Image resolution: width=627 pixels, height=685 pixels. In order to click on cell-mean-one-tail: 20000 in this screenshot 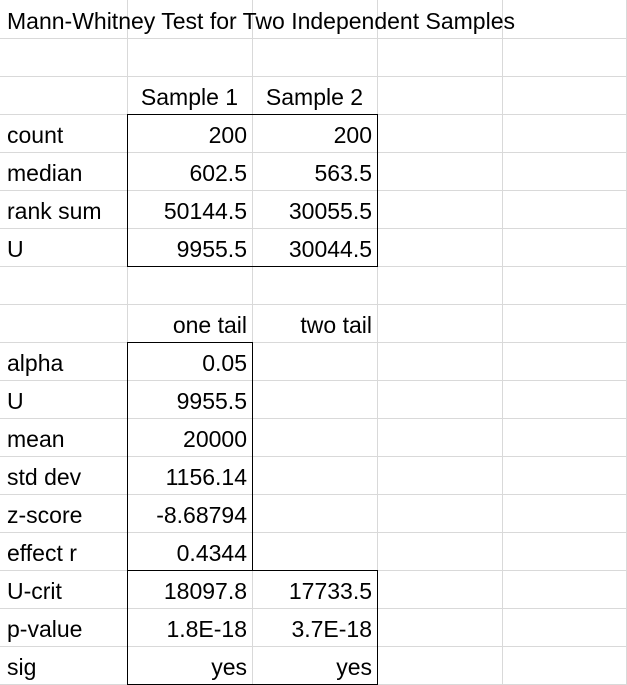, I will do `click(215, 439)`.